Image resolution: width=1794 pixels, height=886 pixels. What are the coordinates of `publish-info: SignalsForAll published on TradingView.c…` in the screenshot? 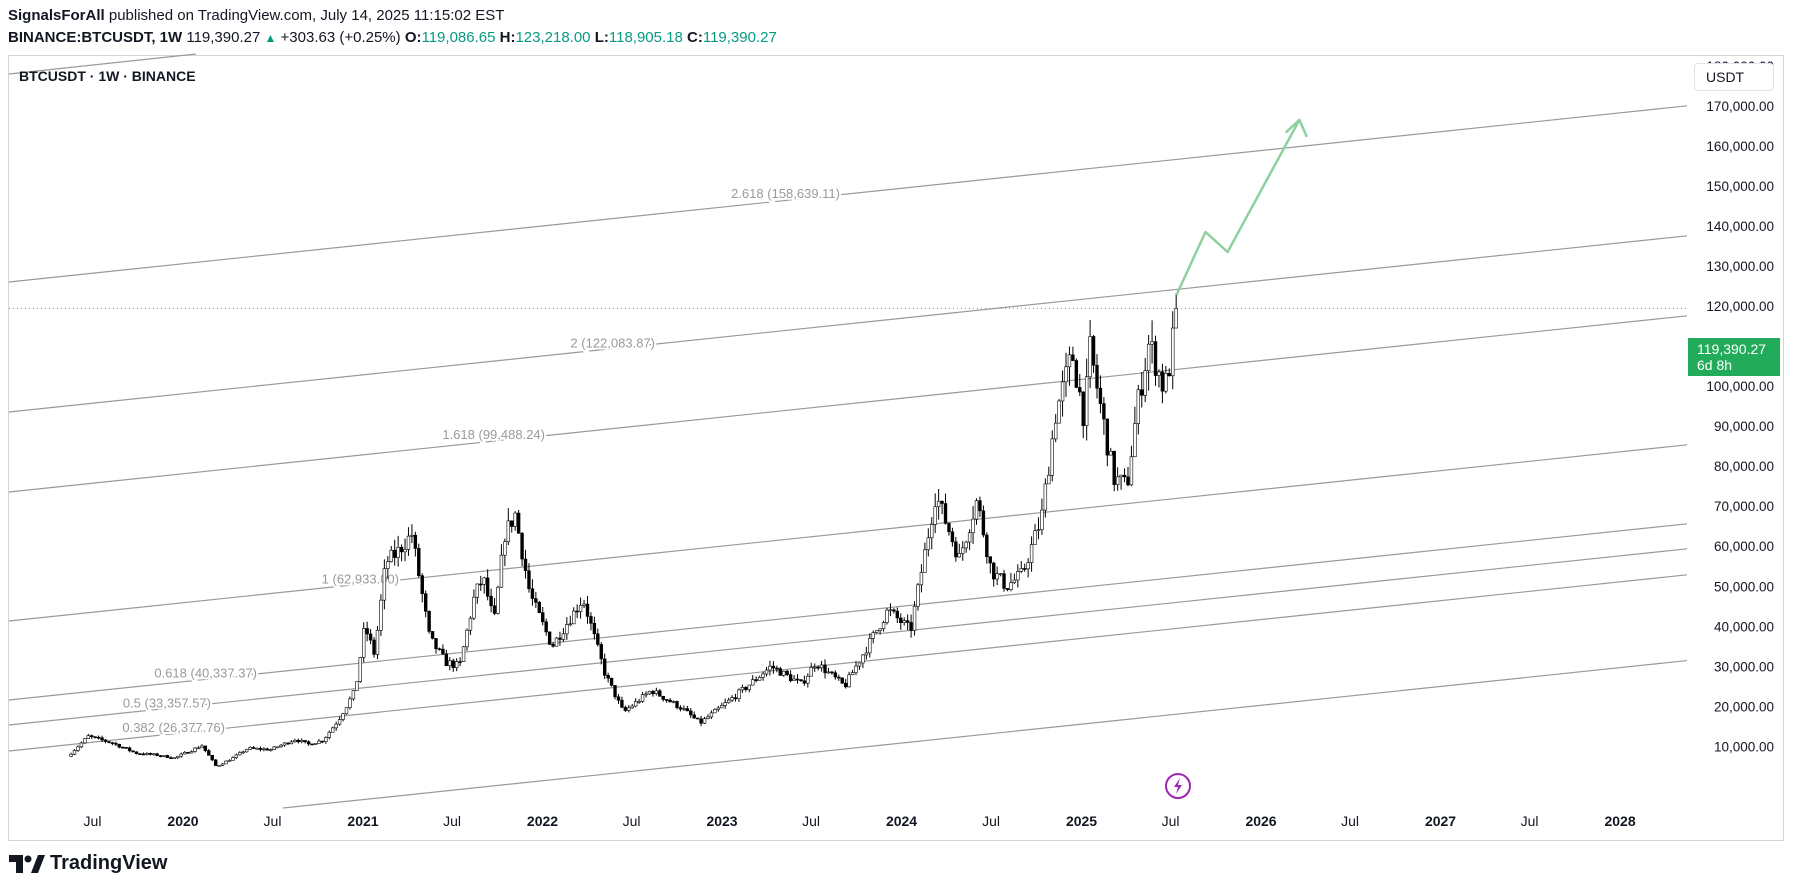 It's located at (256, 15).